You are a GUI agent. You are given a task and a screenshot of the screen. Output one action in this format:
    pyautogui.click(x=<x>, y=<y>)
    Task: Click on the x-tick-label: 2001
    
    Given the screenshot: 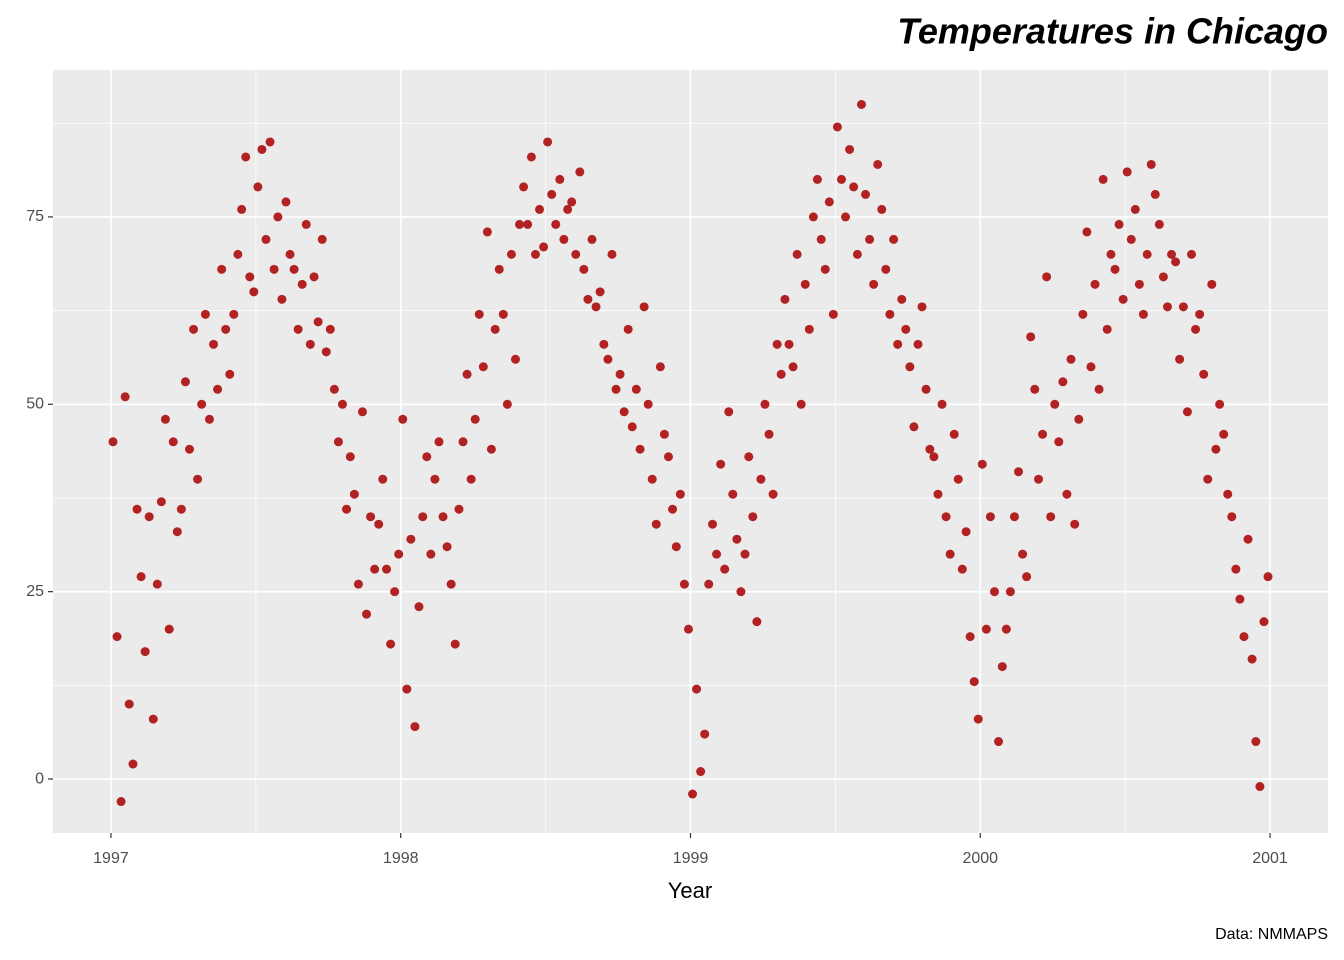 What is the action you would take?
    pyautogui.click(x=1270, y=858)
    